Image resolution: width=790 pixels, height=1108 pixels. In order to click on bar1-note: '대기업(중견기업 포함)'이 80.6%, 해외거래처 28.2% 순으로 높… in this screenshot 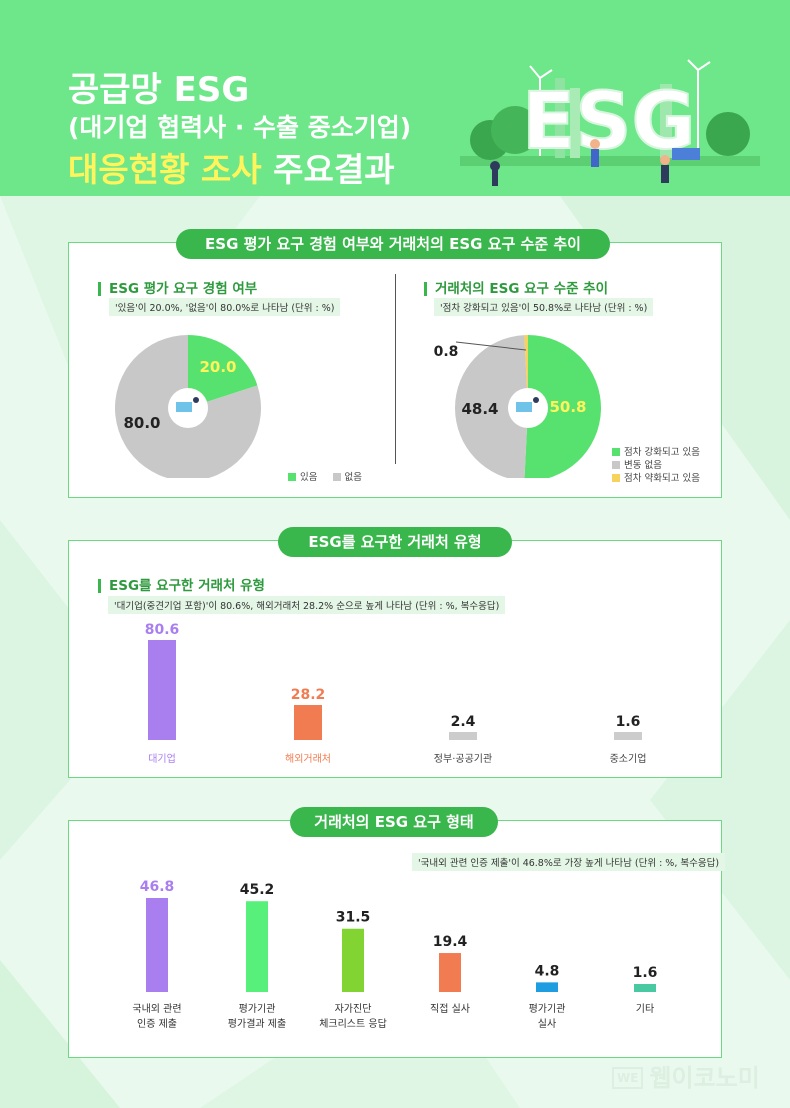, I will do `click(307, 605)`.